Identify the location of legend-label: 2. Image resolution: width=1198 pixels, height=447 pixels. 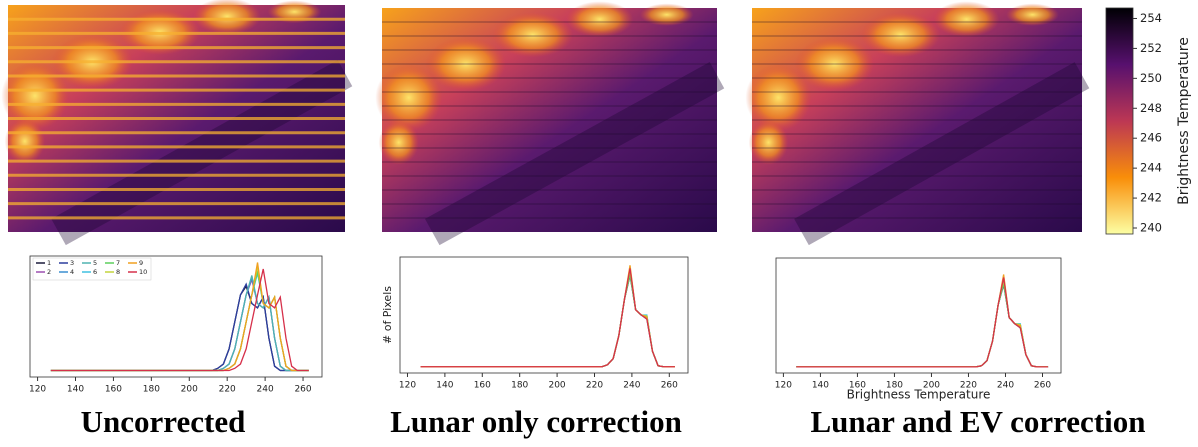
(49, 272).